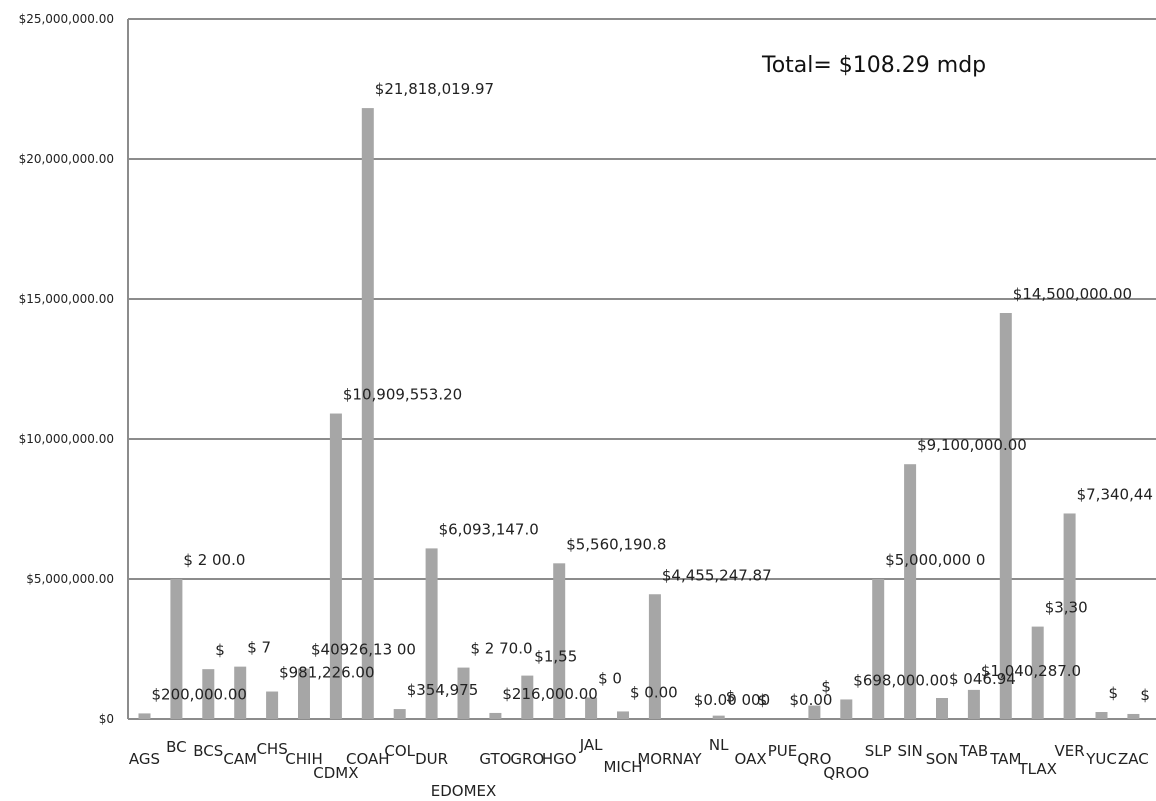 The width and height of the screenshot is (1156, 801). Describe the element at coordinates (144, 759) in the screenshot. I see `x-tick-label: AGS` at that location.